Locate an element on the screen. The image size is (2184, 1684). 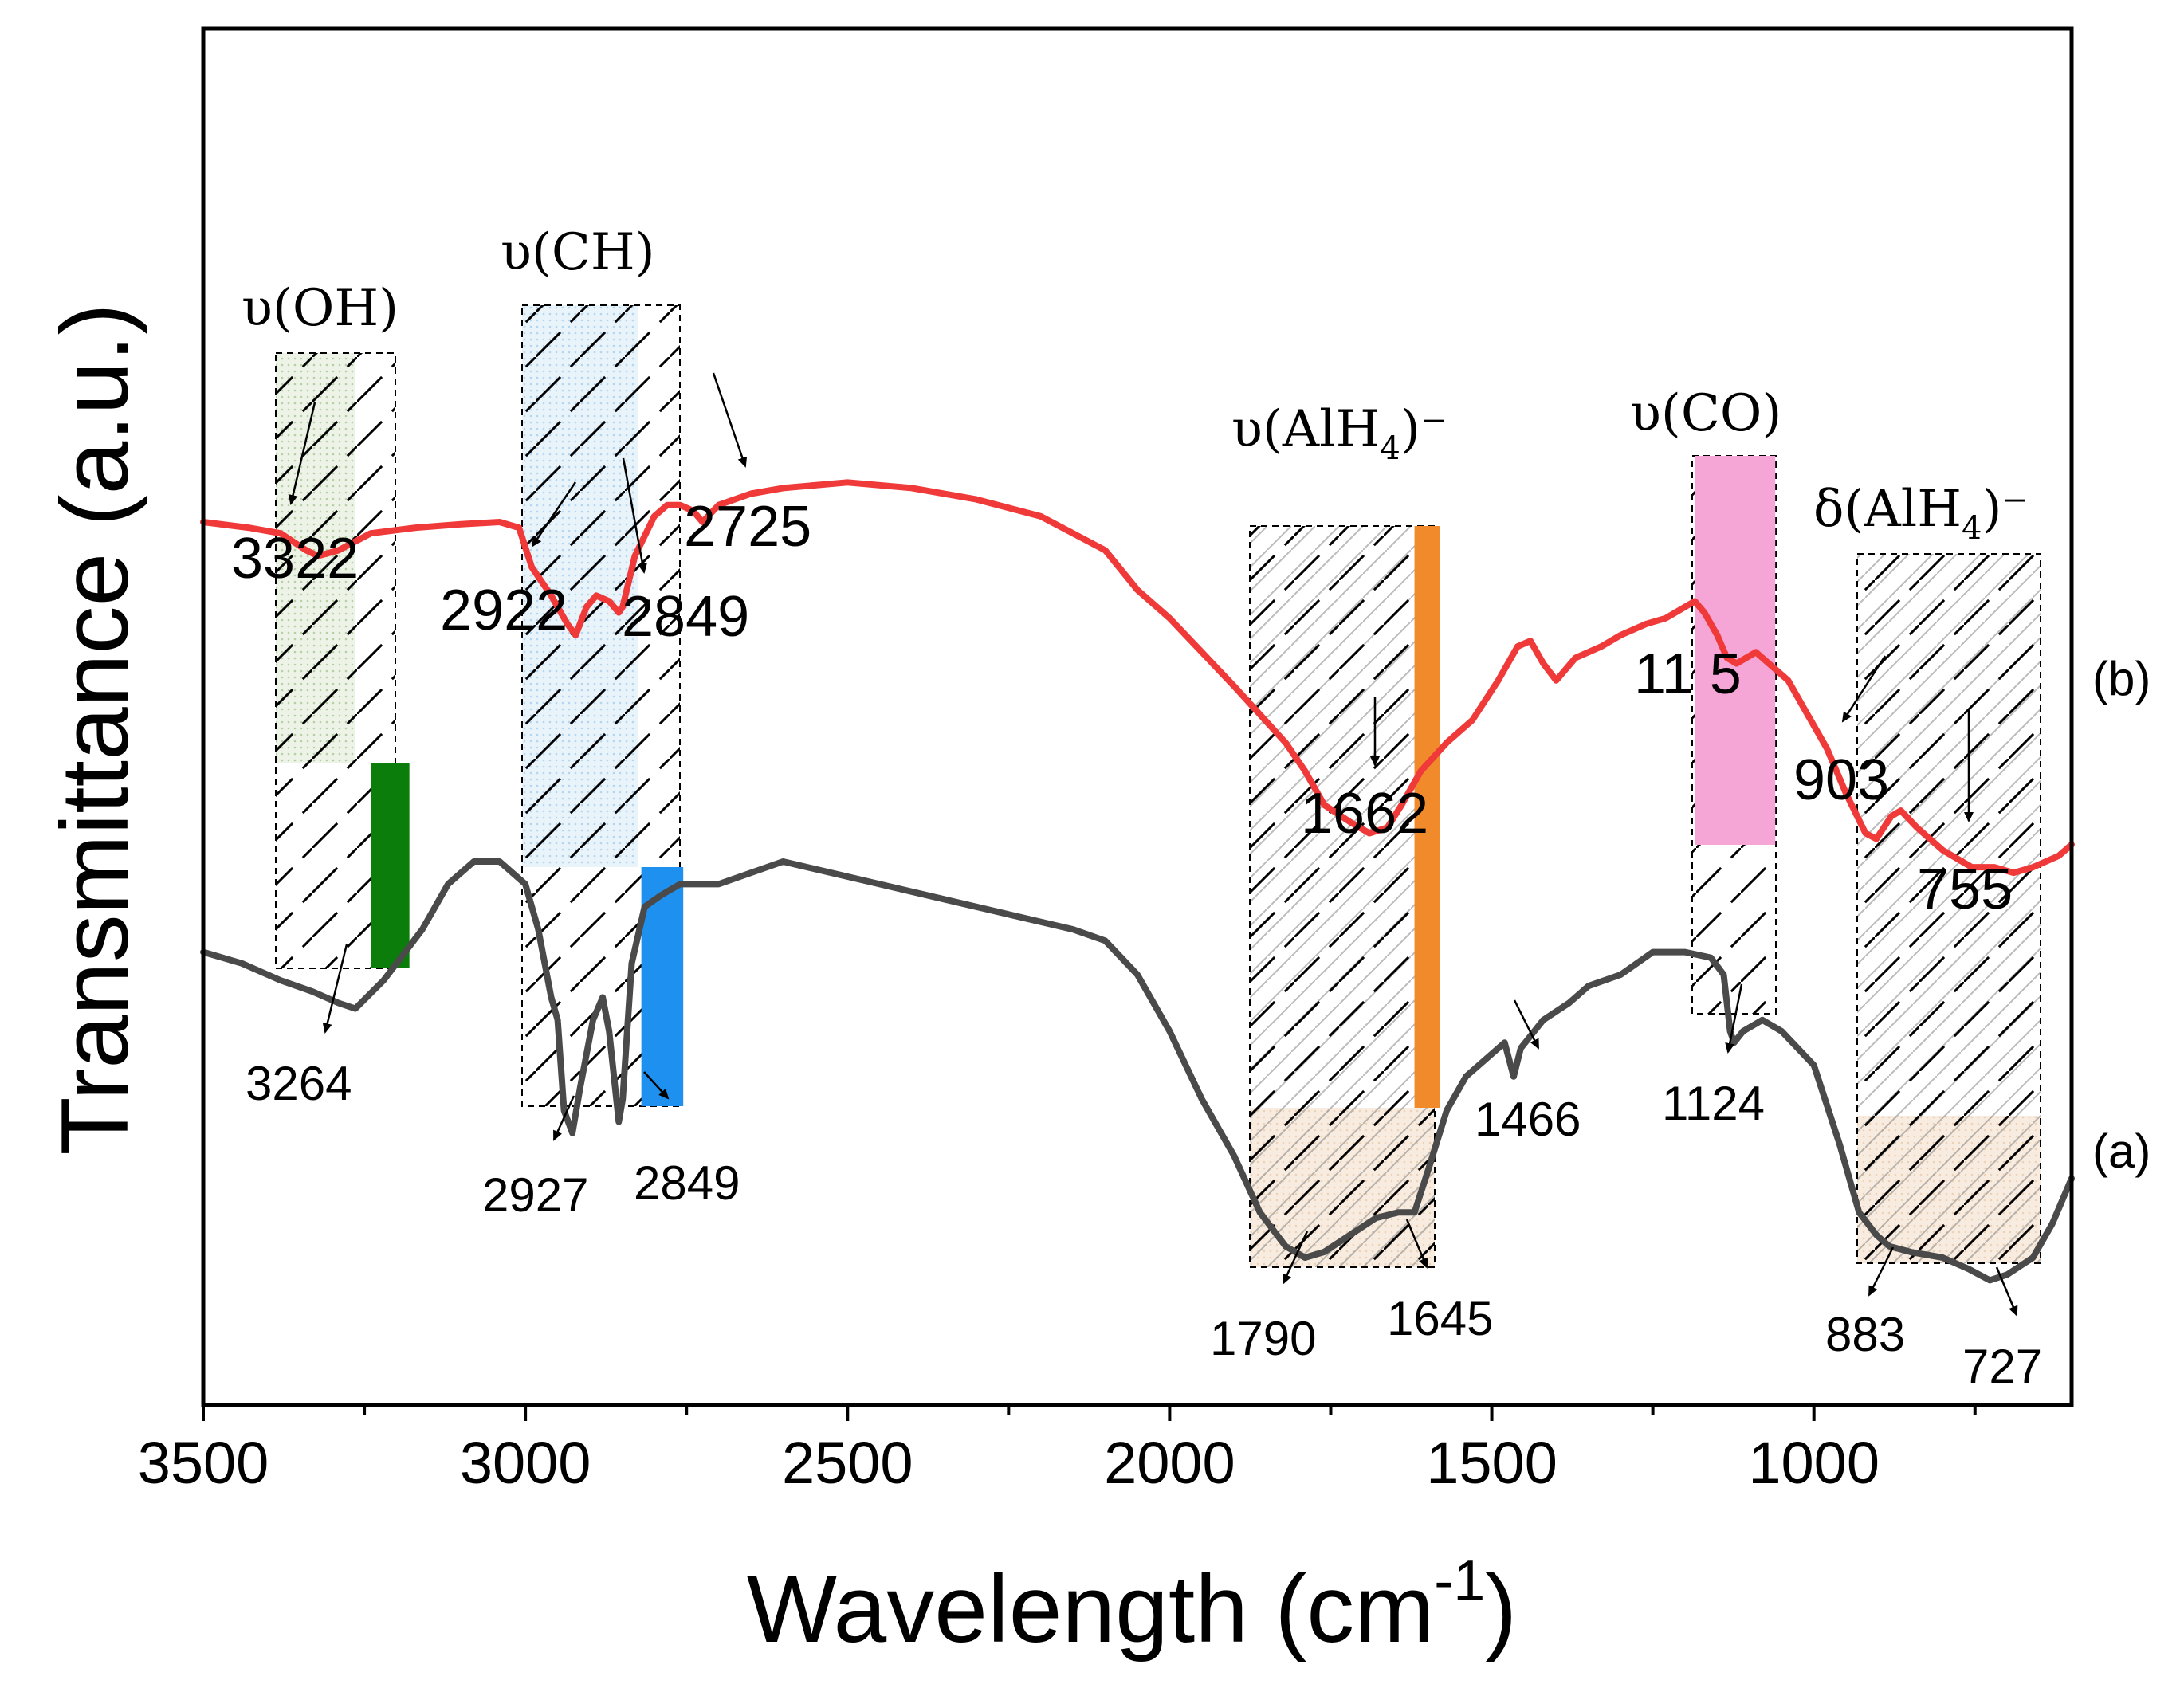
alh4-bar is located at coordinates (1427, 817).